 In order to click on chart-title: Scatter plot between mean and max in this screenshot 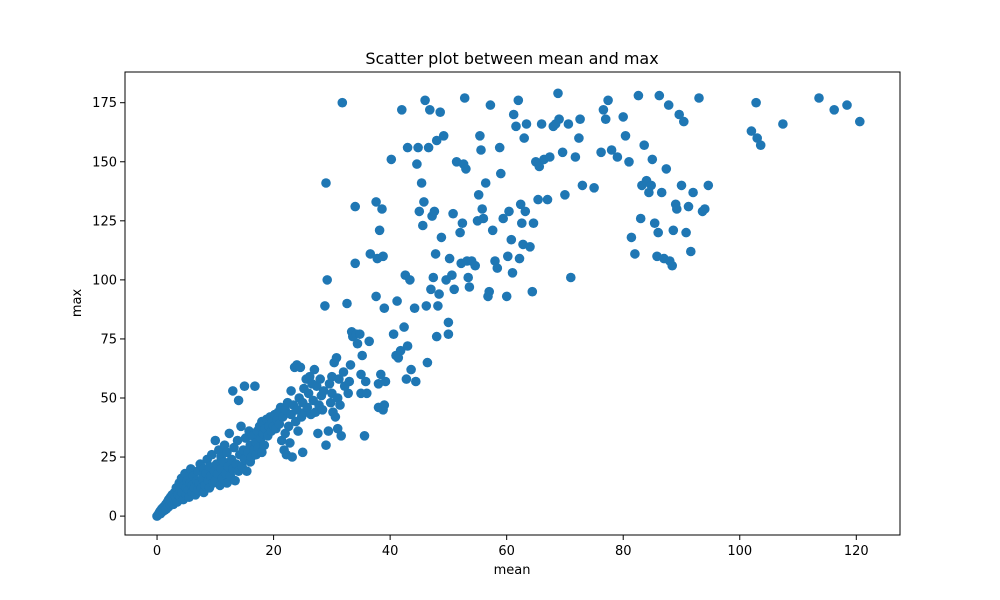, I will do `click(511, 58)`.